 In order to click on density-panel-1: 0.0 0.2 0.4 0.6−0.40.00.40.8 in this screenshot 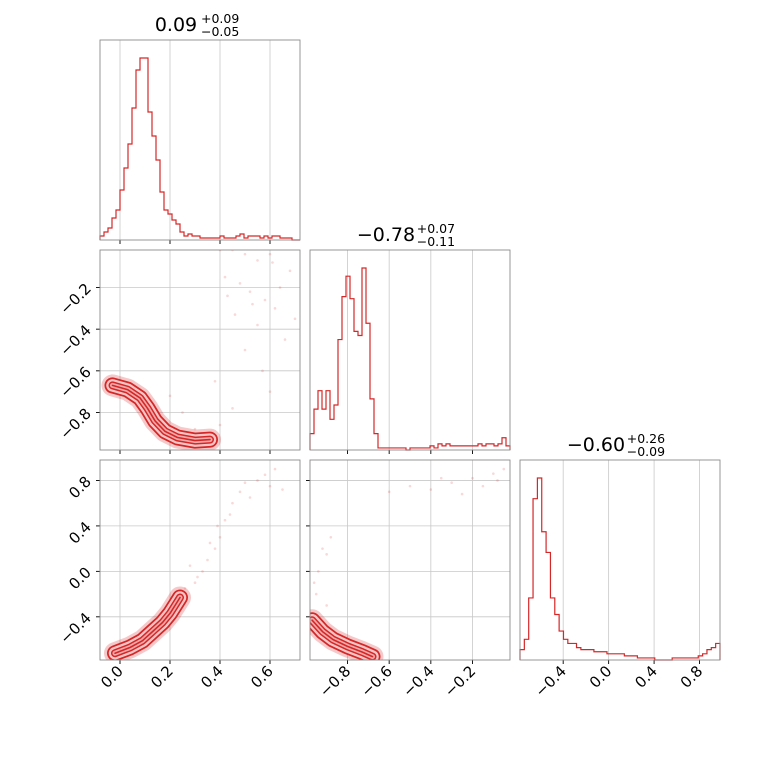, I will do `click(178, 575)`.